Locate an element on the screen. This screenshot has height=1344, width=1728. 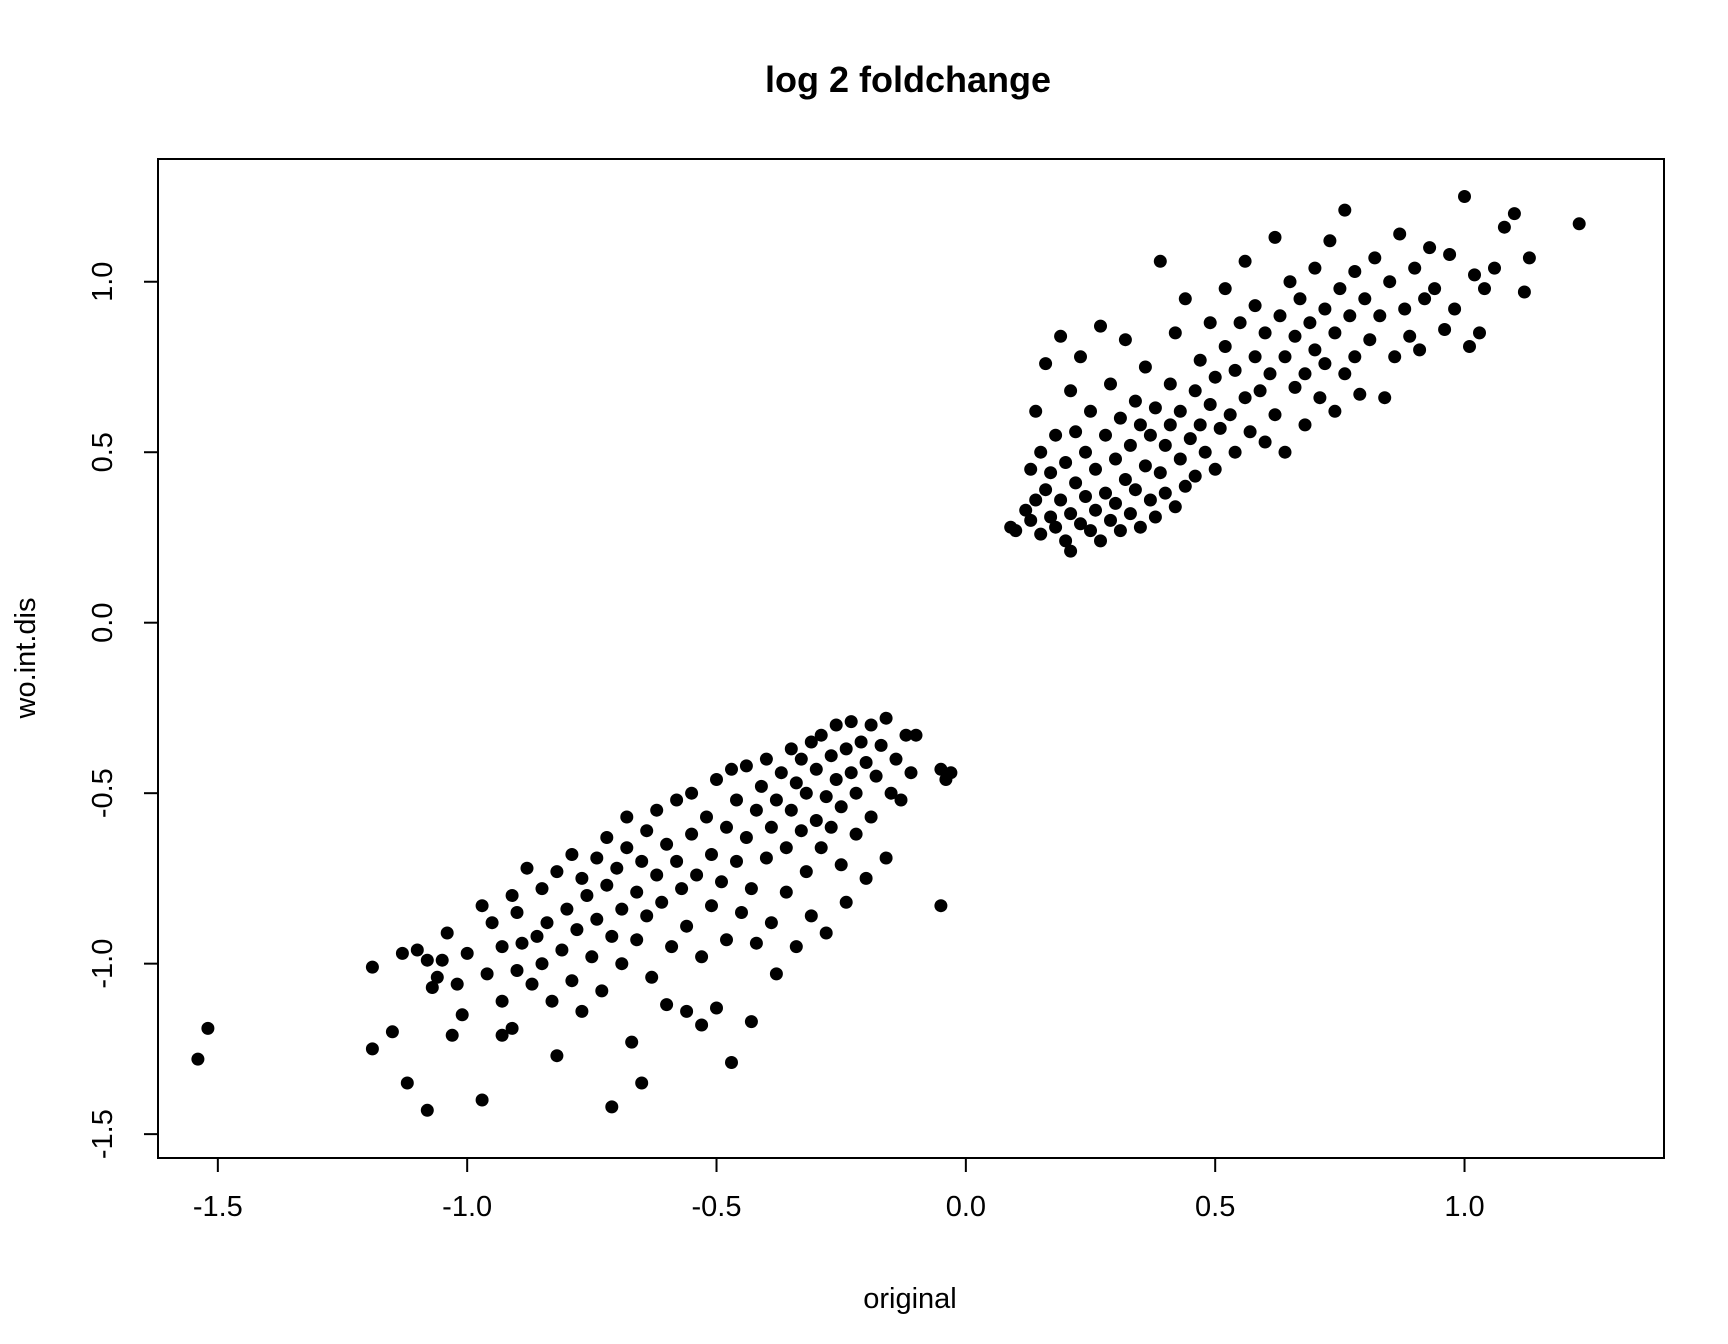
x-tick-label: -1.5 is located at coordinates (218, 1207).